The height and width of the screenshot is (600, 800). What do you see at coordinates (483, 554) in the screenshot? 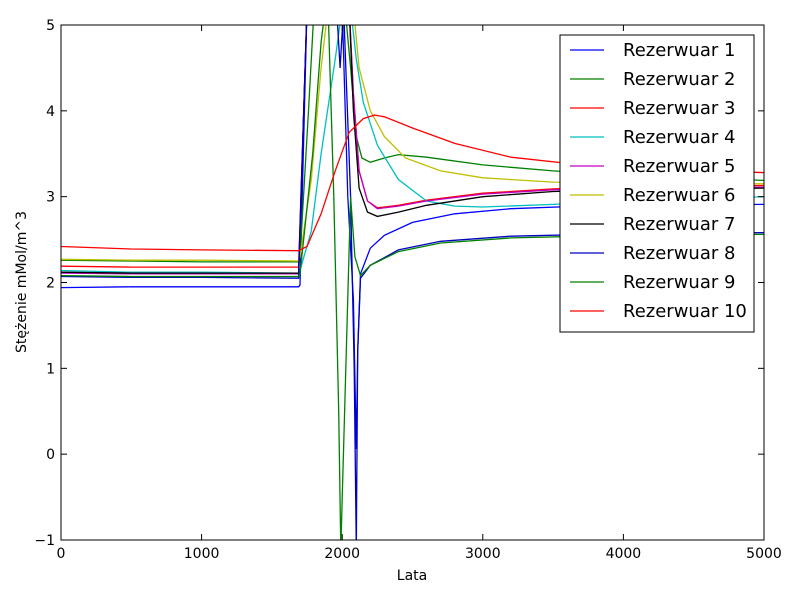
I see `x-tick-label: 3000` at bounding box center [483, 554].